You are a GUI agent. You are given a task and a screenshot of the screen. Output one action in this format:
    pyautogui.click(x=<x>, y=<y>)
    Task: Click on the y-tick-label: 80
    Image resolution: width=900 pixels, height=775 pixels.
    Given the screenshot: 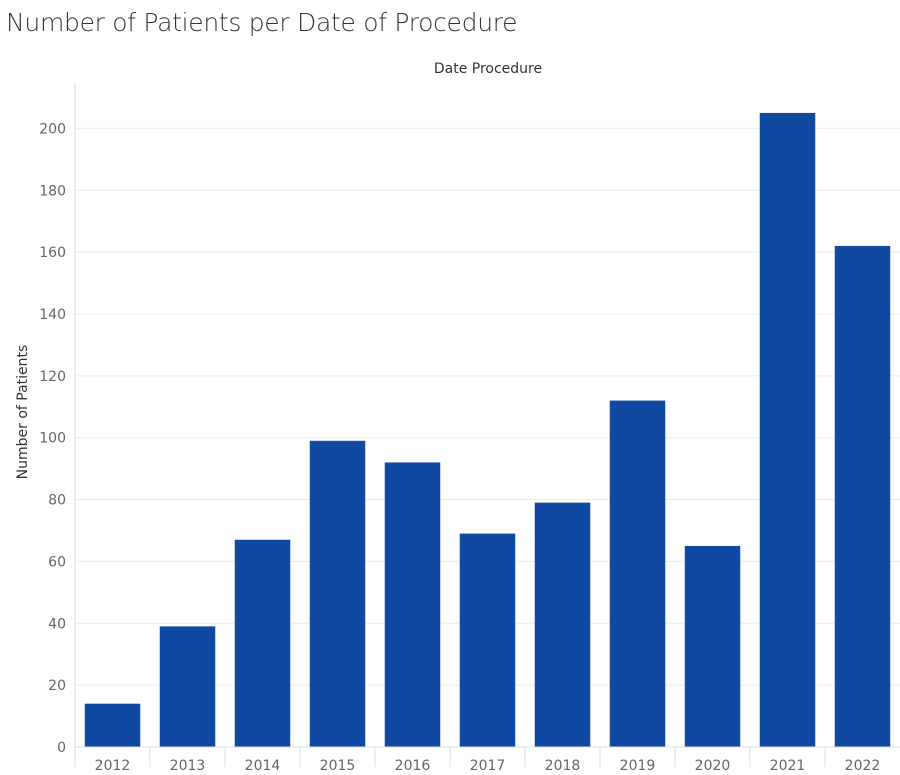 What is the action you would take?
    pyautogui.click(x=57, y=501)
    